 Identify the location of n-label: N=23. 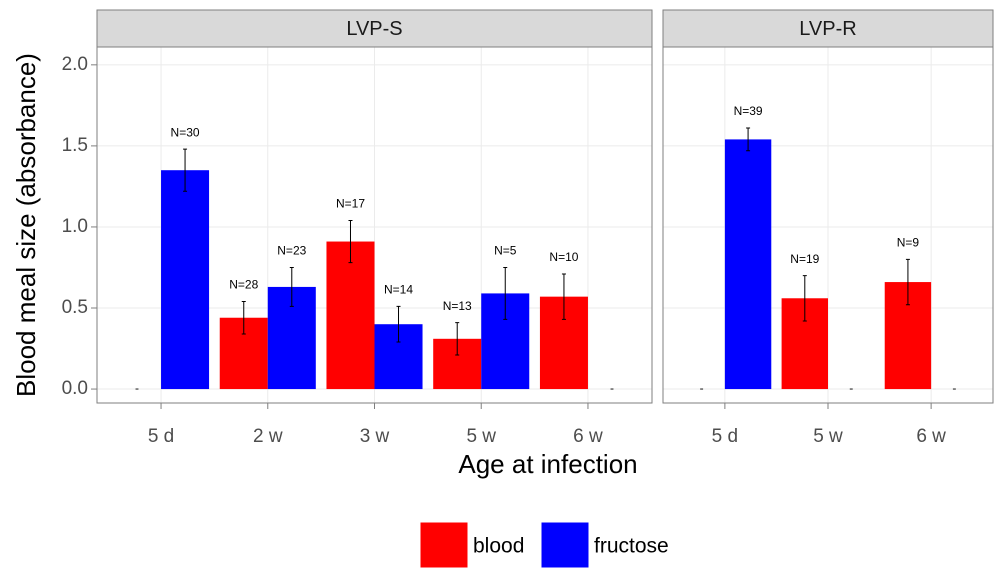
(291, 251).